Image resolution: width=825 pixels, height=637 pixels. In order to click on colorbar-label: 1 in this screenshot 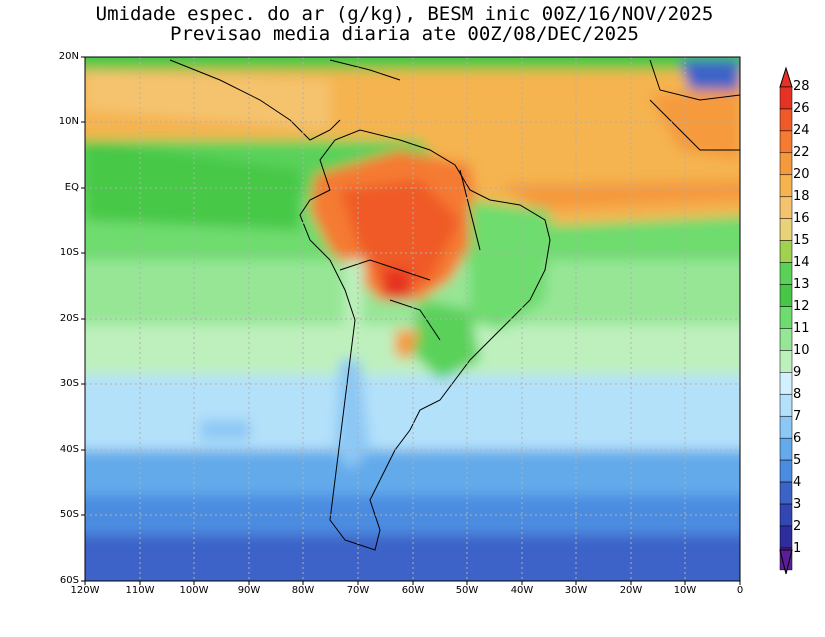, I will do `click(797, 548)`.